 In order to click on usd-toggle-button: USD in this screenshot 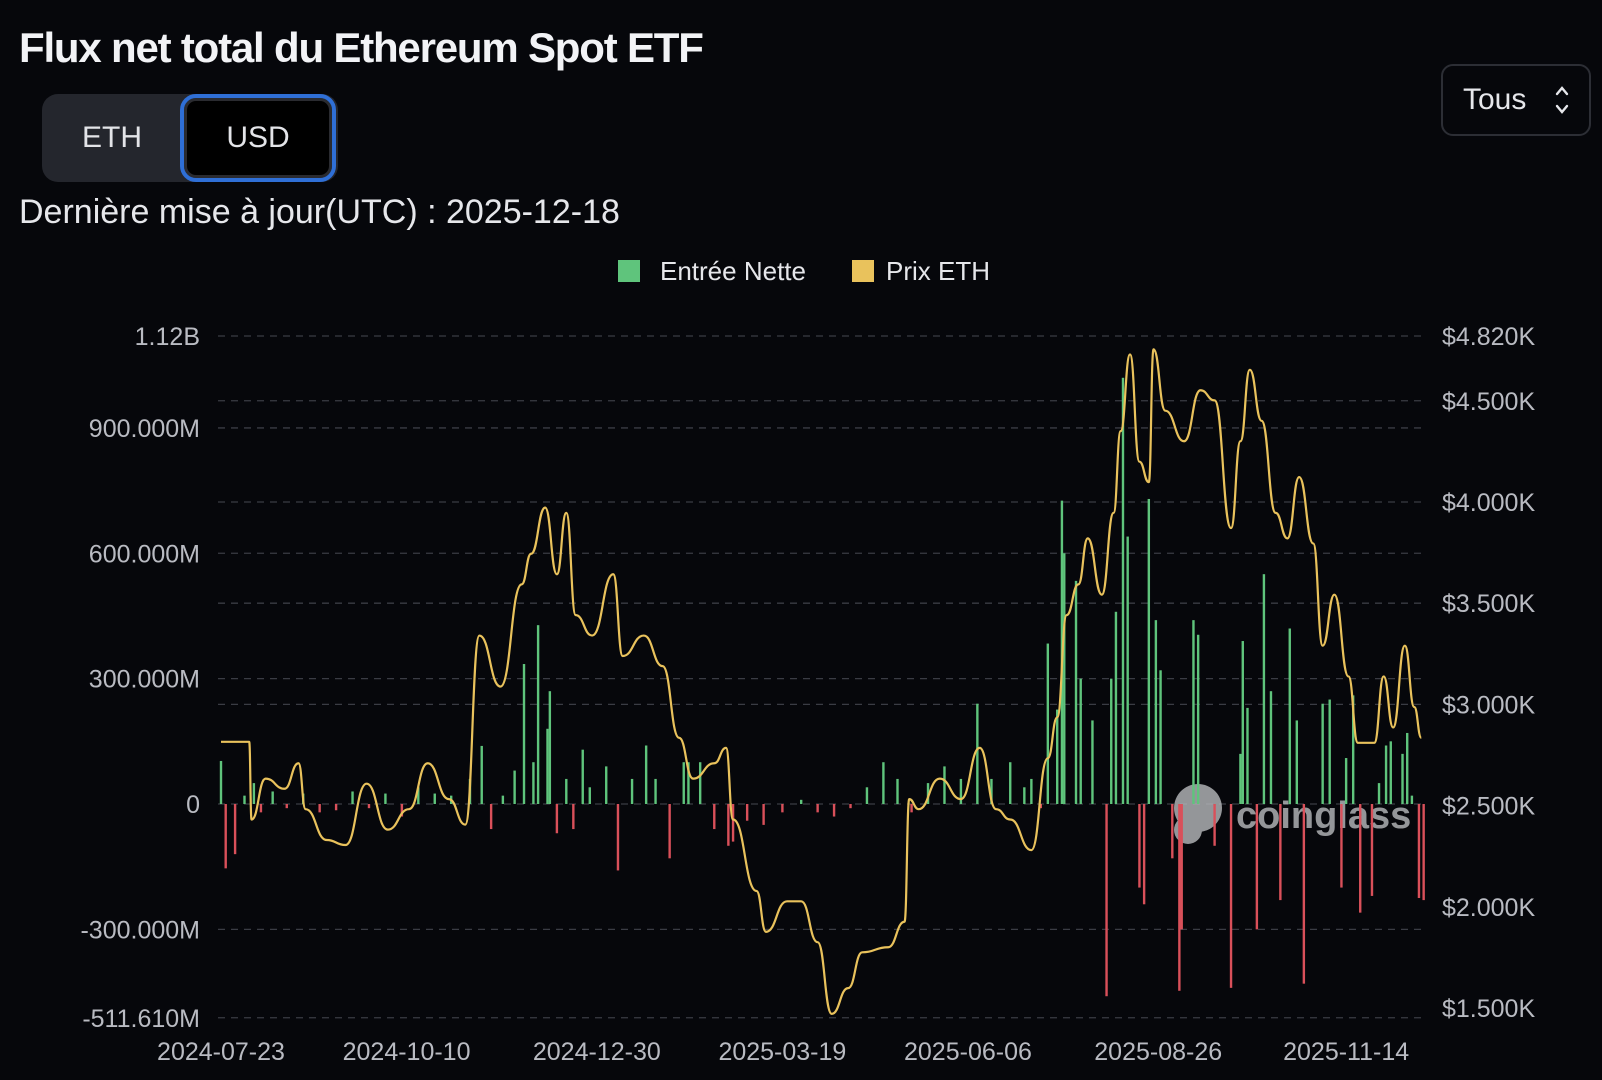, I will do `click(258, 138)`.